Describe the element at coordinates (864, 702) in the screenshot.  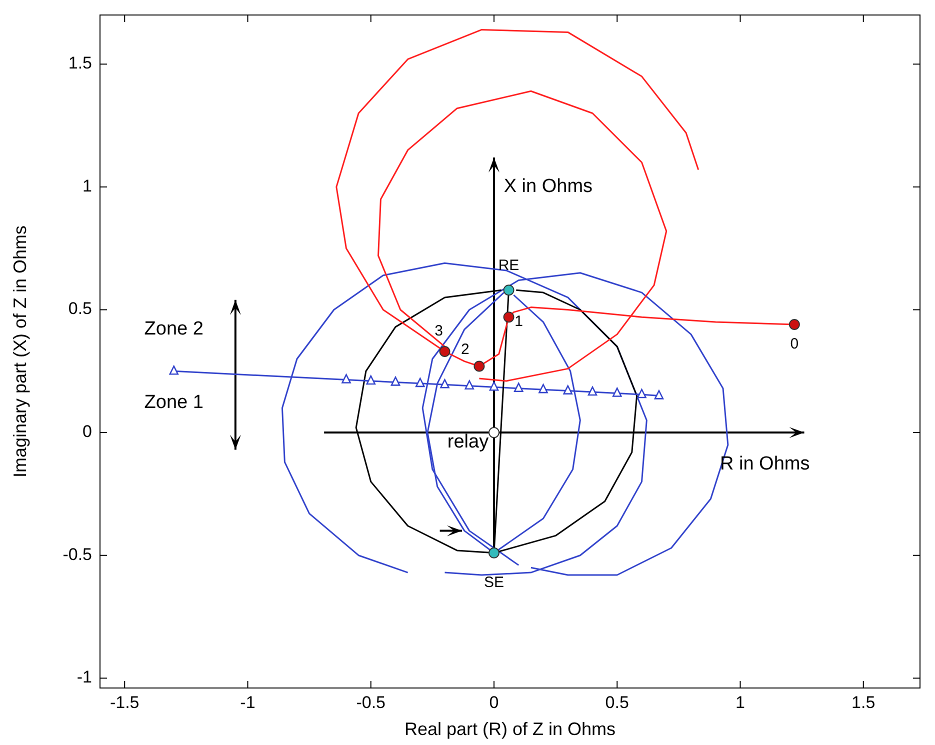
I see `x-tick-label: 1.5` at that location.